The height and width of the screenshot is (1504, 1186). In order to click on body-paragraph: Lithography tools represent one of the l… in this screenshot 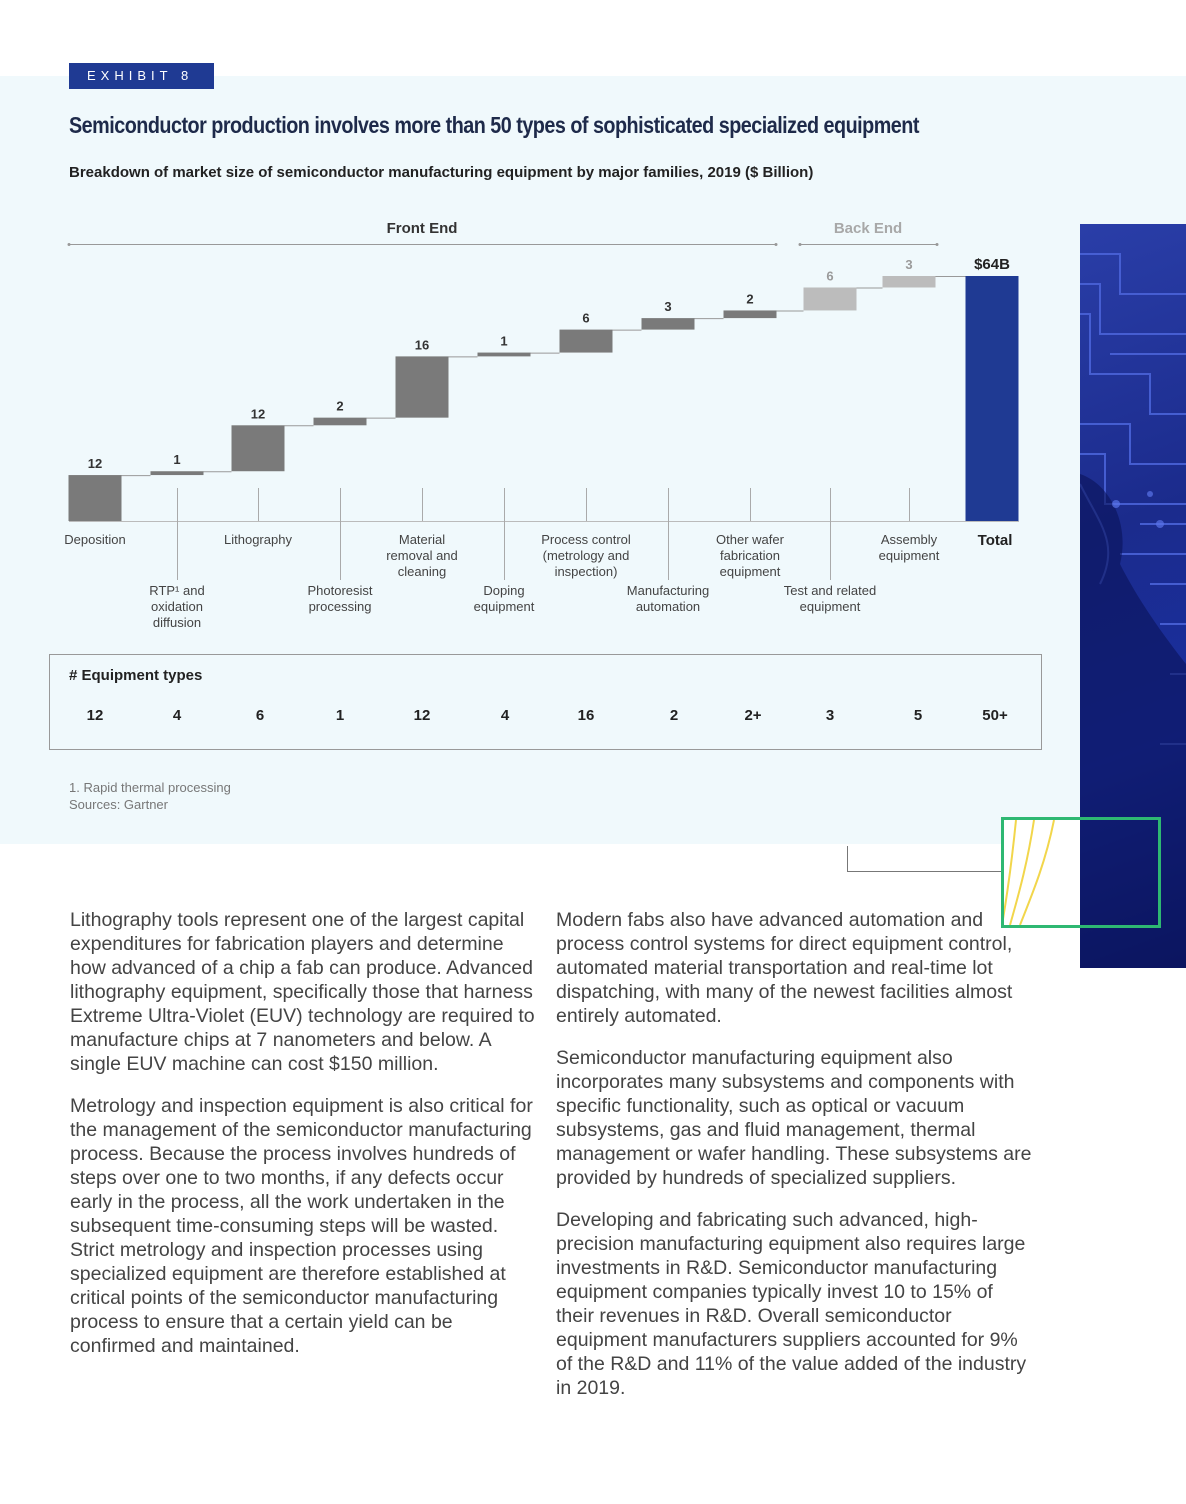, I will do `click(302, 992)`.